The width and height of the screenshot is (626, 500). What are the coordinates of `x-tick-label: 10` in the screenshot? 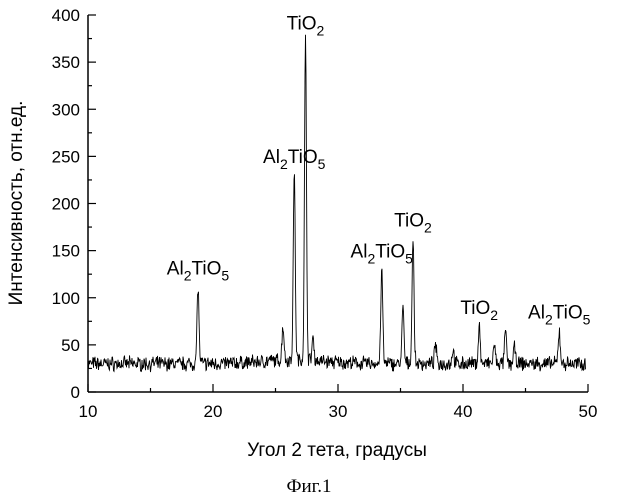 It's located at (88, 411).